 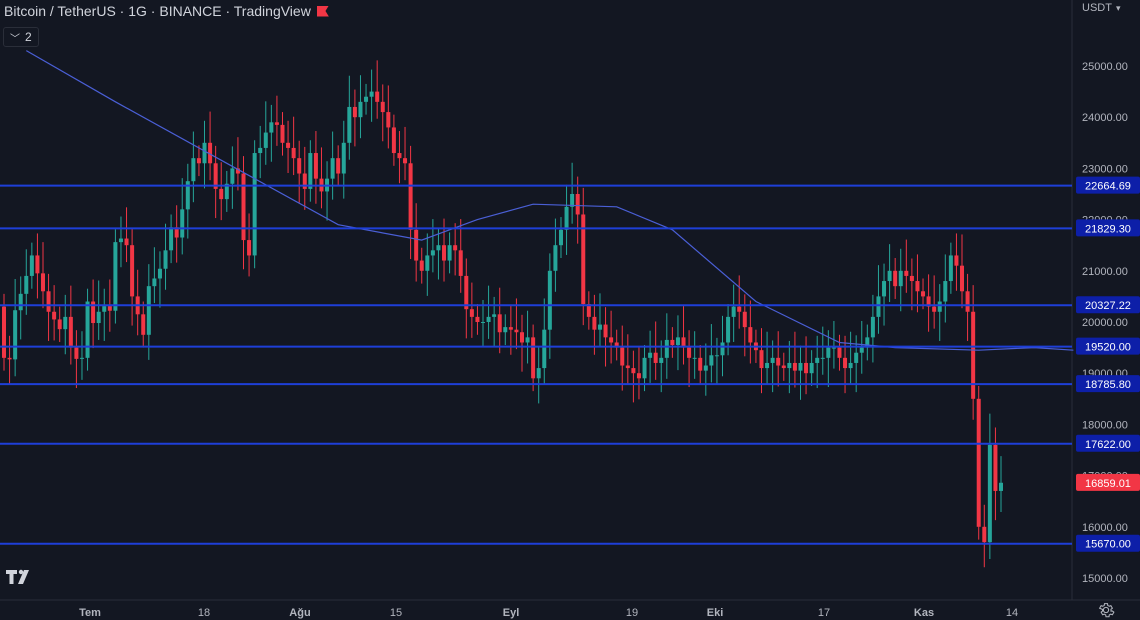 I want to click on flag-icon, so click(x=322, y=11).